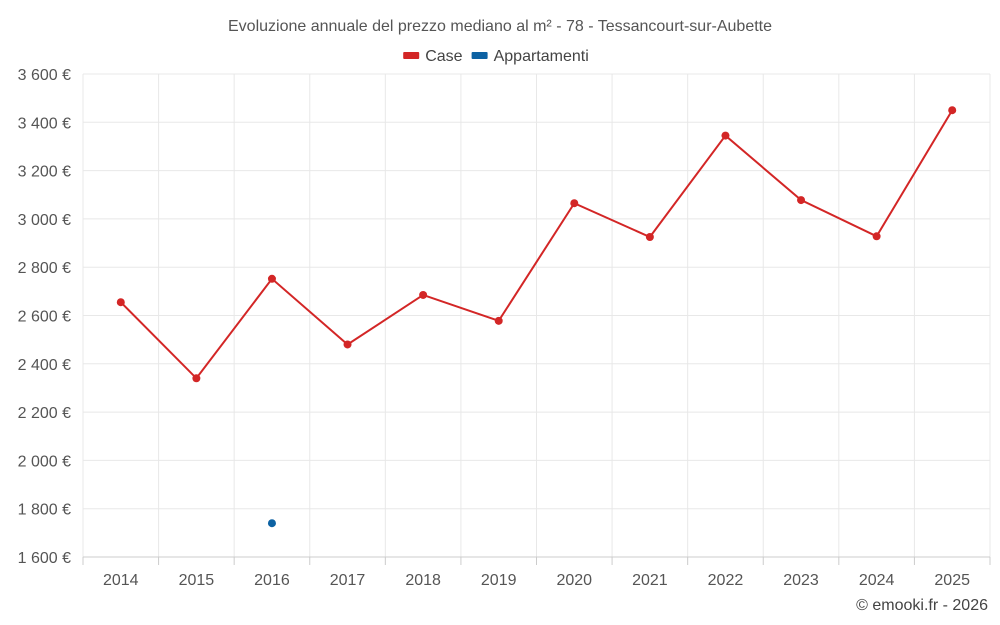  Describe the element at coordinates (443, 56) in the screenshot. I see `legend-label-case: Case` at that location.